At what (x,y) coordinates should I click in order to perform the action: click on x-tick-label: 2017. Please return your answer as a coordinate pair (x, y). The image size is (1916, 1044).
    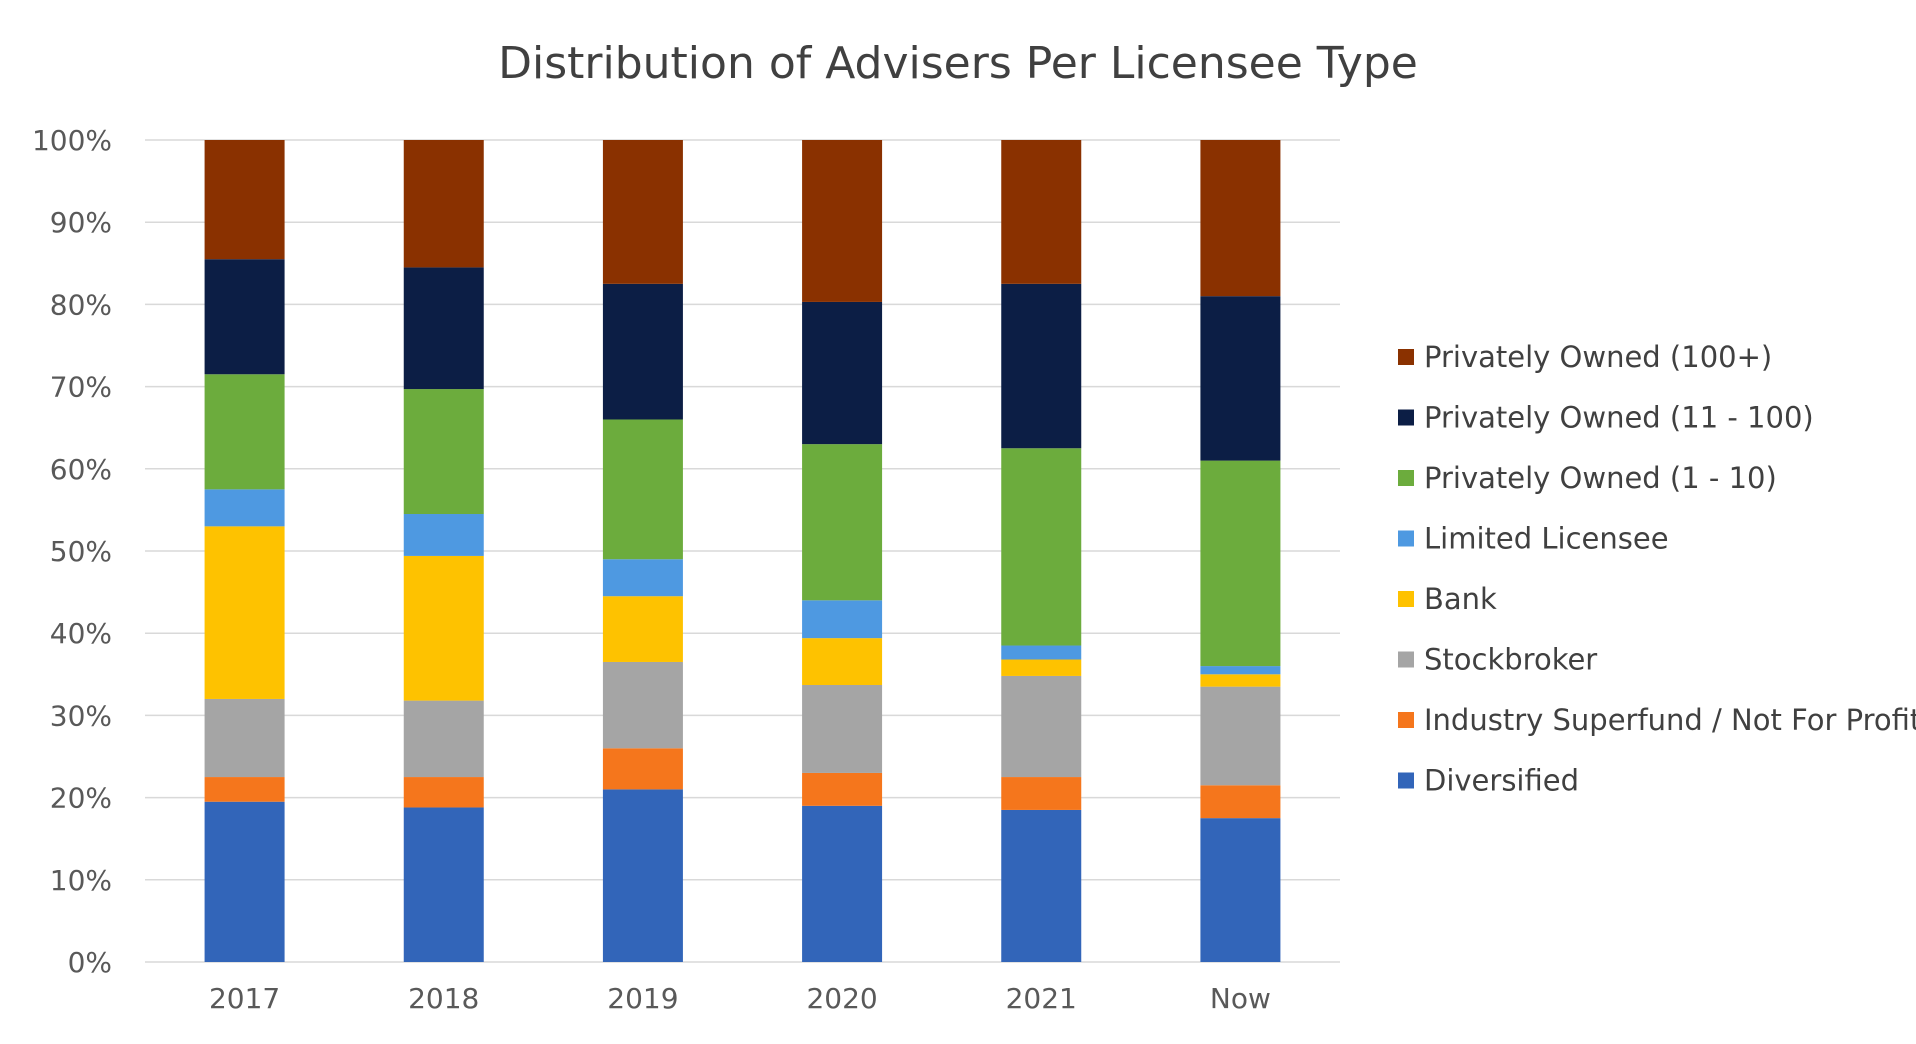
    Looking at the image, I should click on (244, 998).